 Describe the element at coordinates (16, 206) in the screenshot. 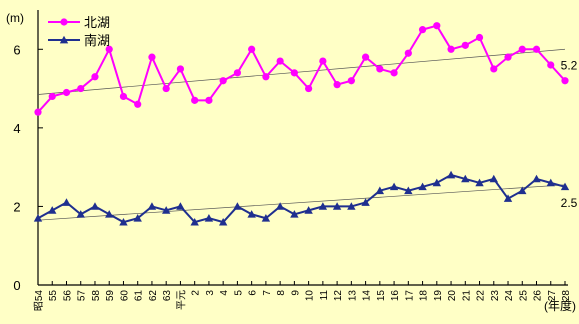

I see `y-tick-label: 2` at that location.